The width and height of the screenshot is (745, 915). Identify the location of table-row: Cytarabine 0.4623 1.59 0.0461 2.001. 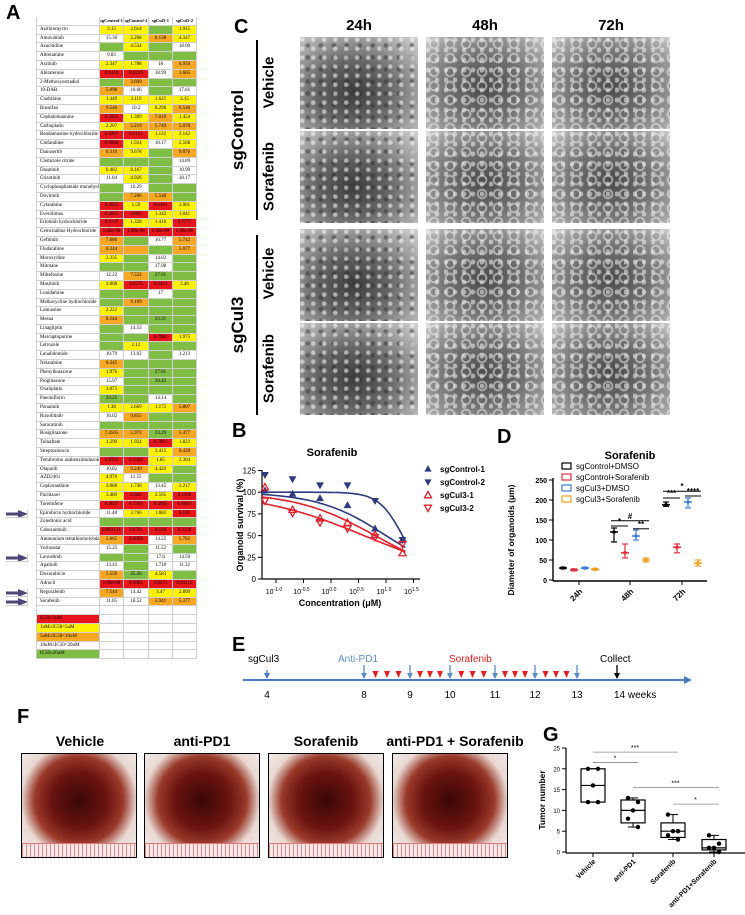
(116, 206).